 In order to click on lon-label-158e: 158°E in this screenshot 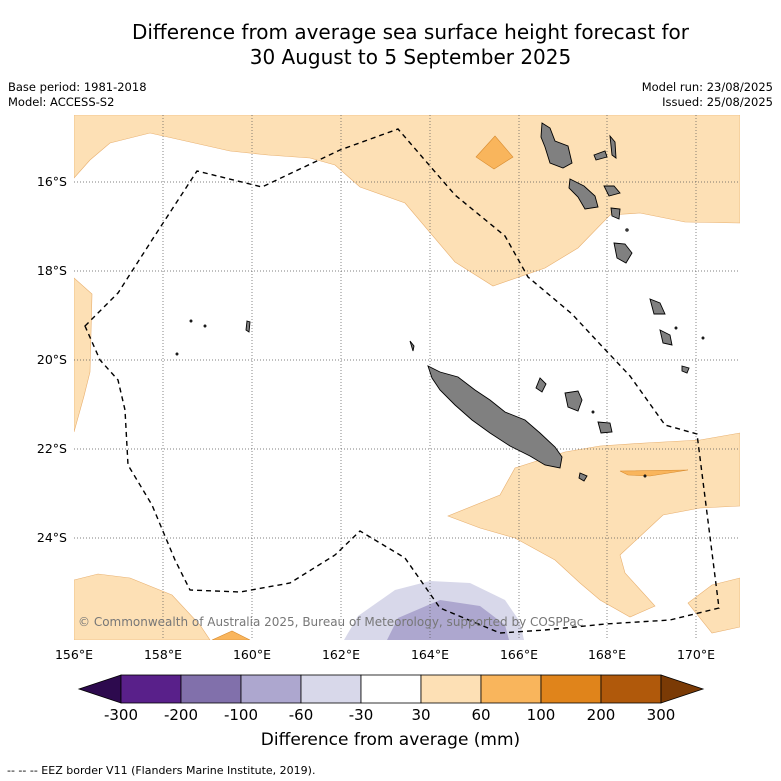, I will do `click(163, 654)`.